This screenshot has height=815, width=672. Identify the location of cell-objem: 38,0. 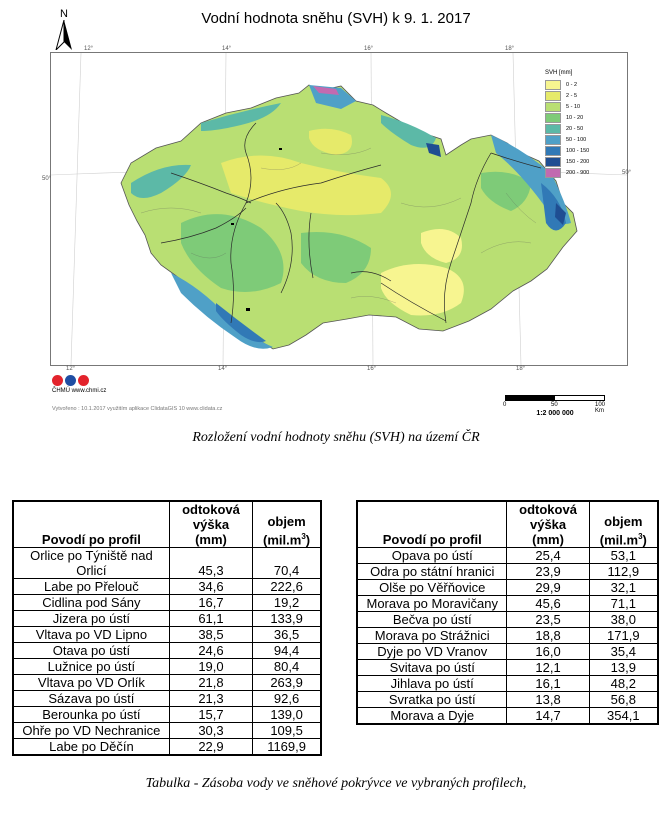
(623, 619).